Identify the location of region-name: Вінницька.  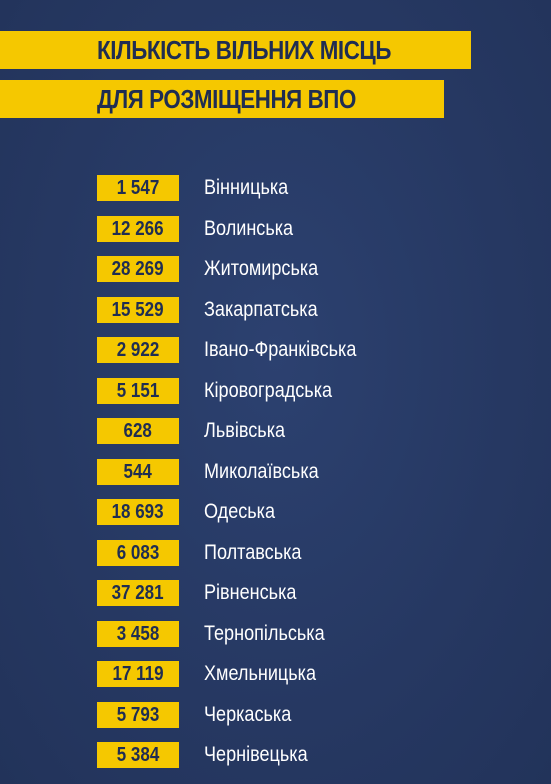
(246, 187).